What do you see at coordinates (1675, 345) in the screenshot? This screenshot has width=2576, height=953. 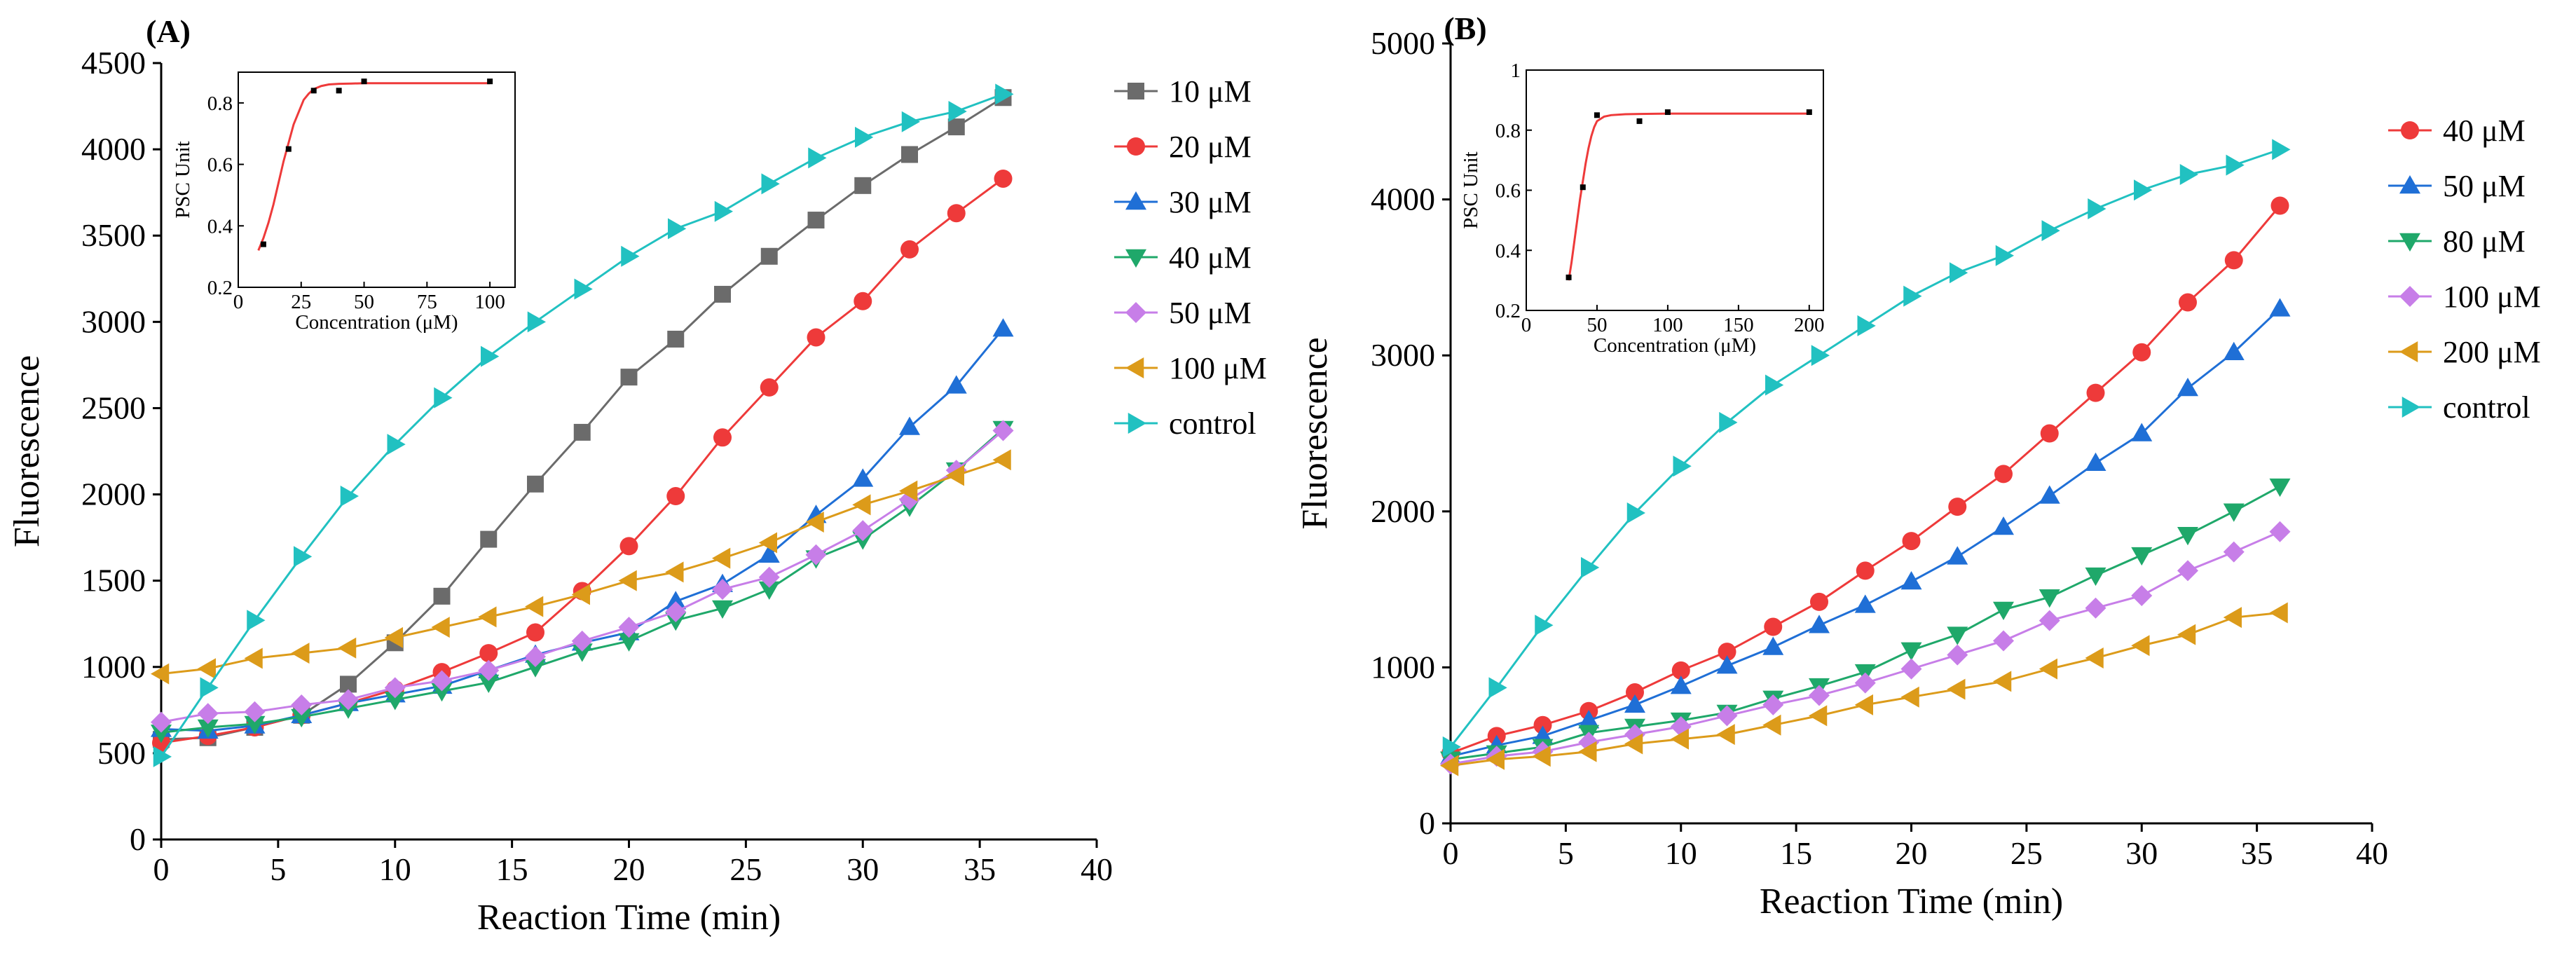 I see `inset-x-axis-title: Concentration (μM)` at bounding box center [1675, 345].